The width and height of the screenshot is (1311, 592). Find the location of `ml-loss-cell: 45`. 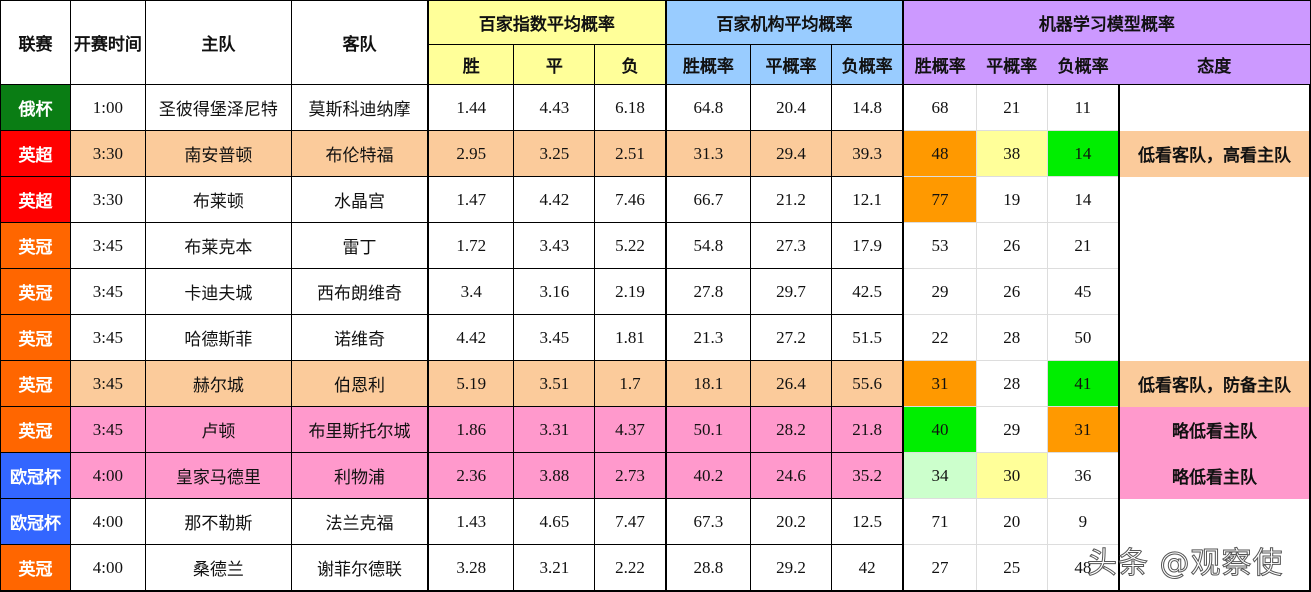

ml-loss-cell: 45 is located at coordinates (1083, 291).